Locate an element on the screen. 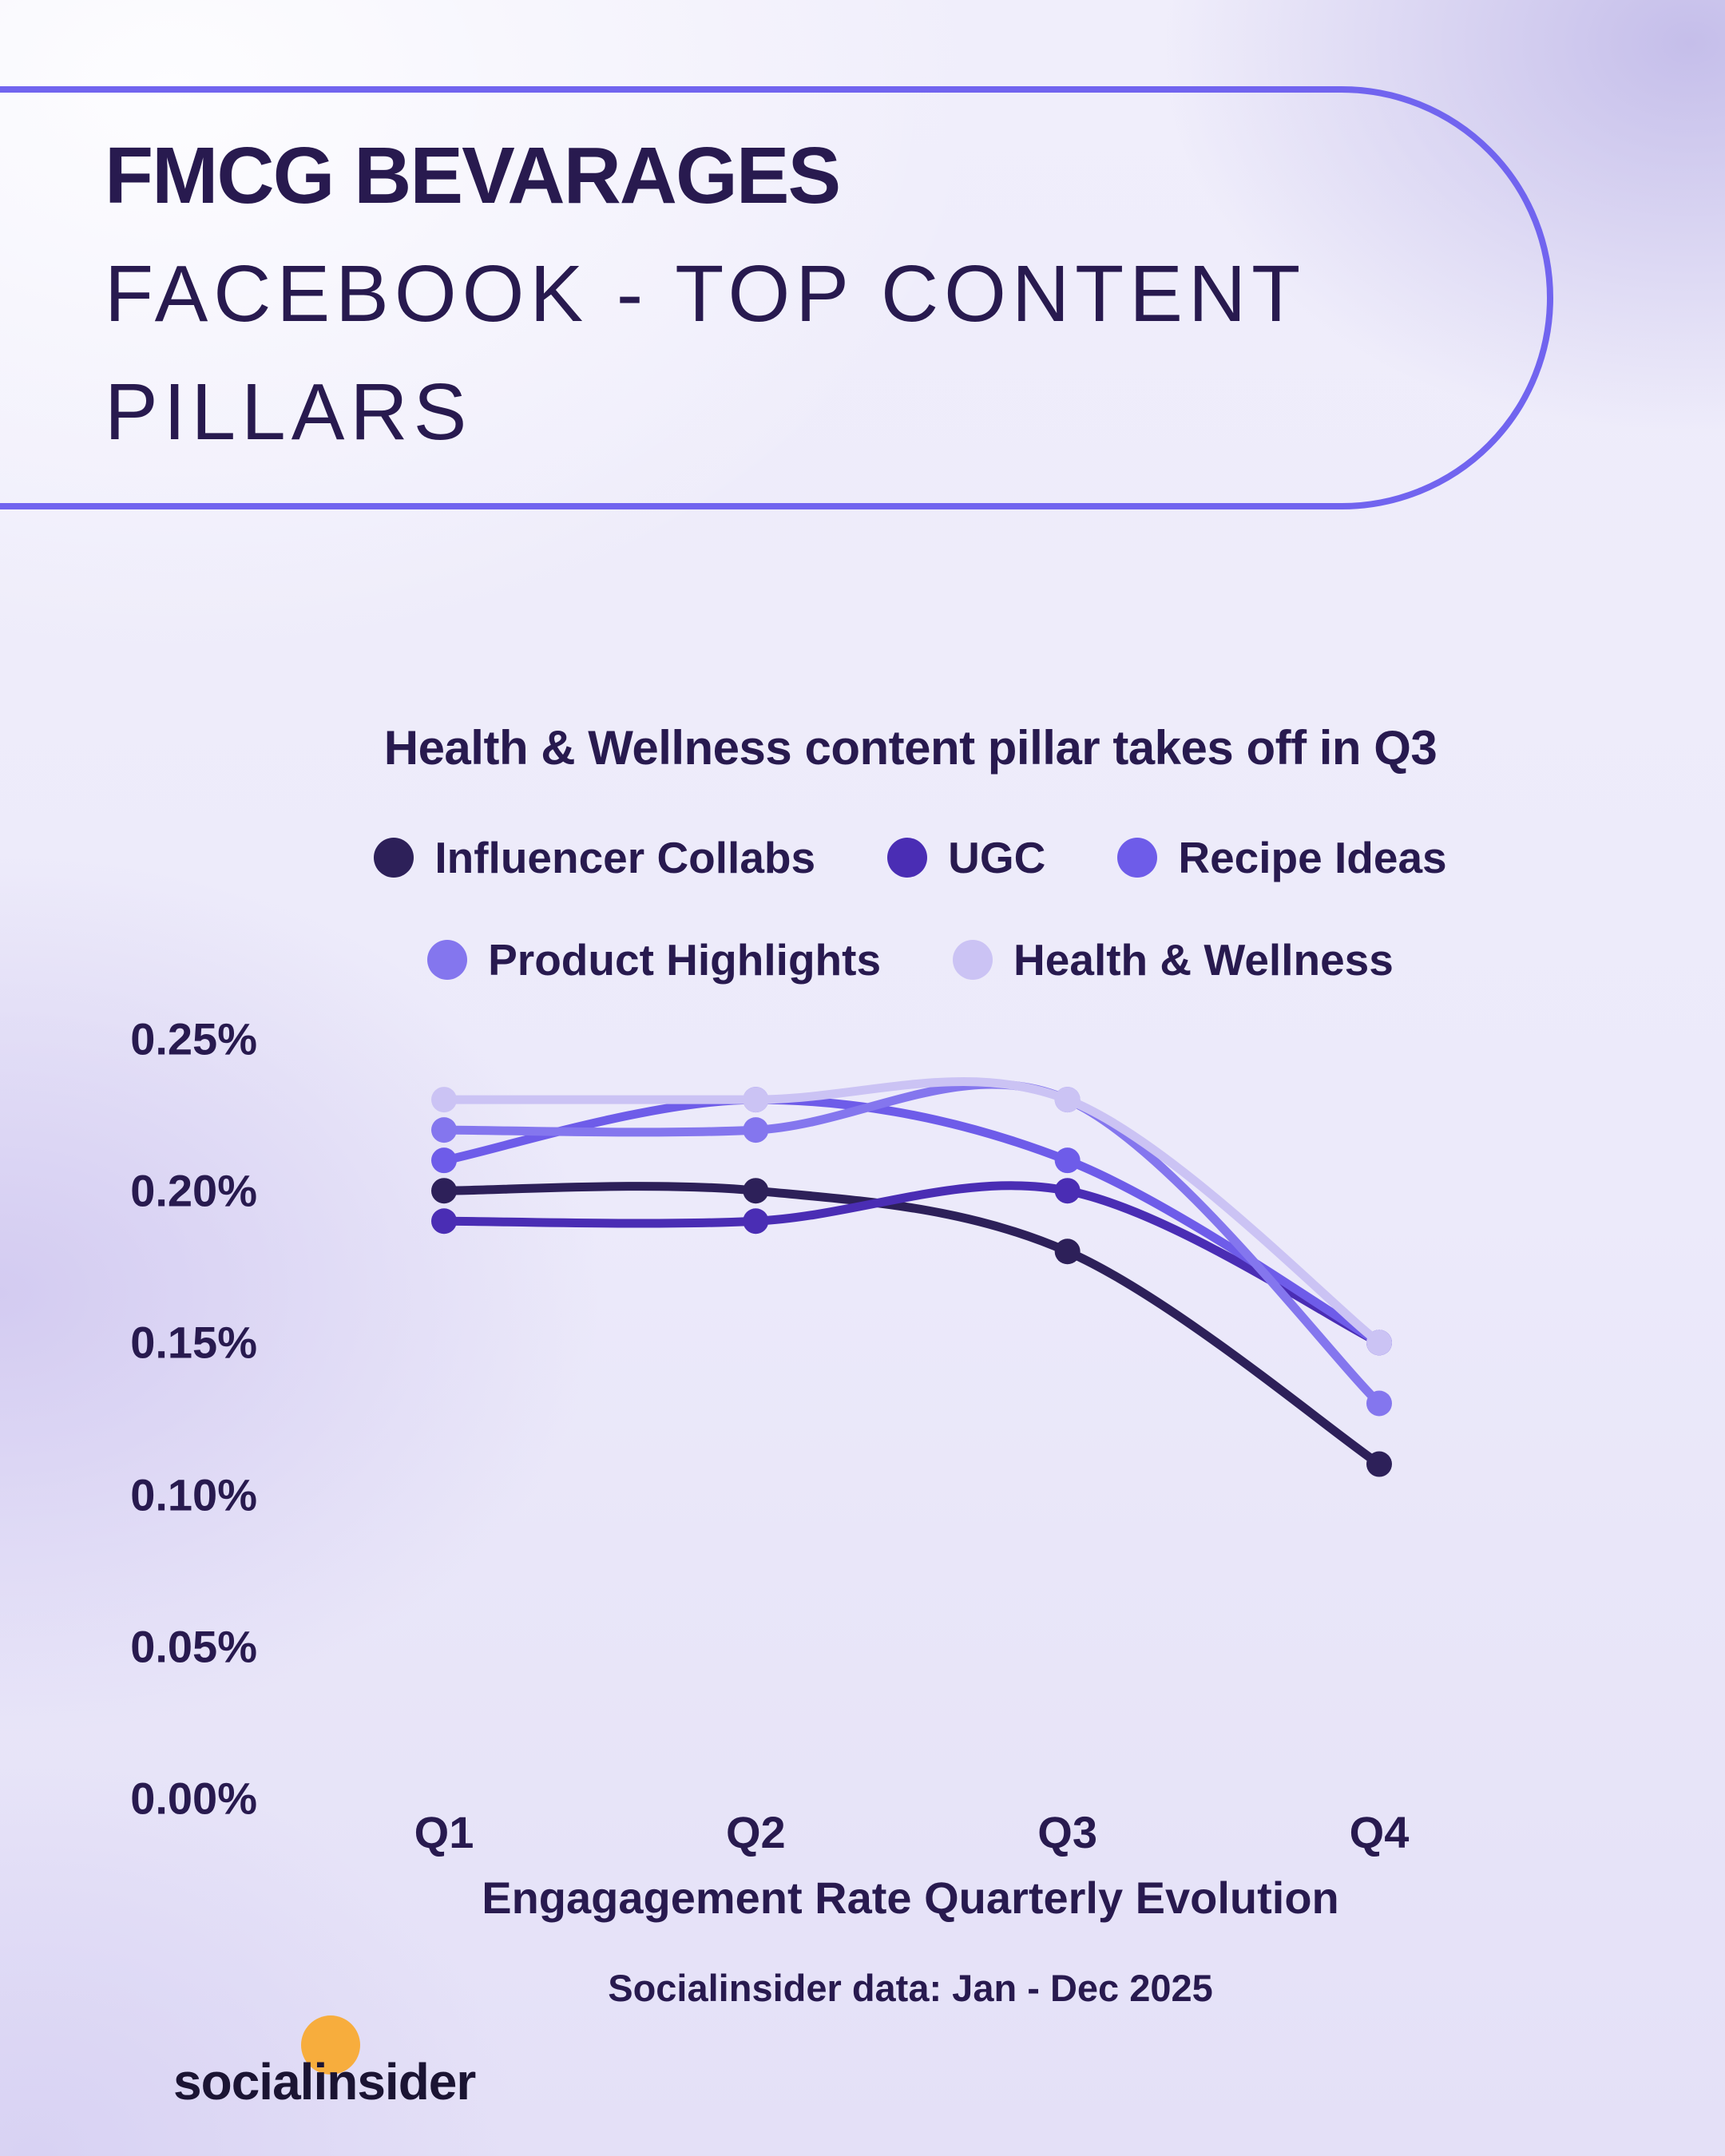  legend-item: Recipe Ideas is located at coordinates (1282, 857).